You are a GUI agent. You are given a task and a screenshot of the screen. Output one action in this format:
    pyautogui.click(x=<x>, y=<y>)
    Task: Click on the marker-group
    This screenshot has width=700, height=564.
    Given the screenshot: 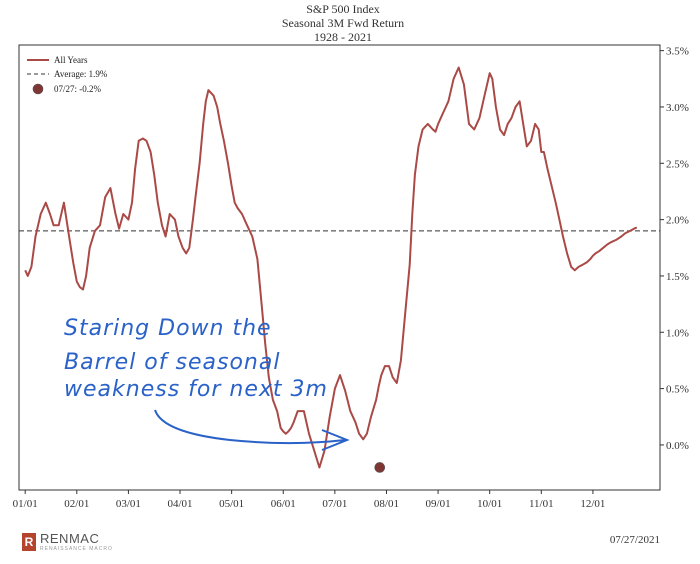 What is the action you would take?
    pyautogui.click(x=380, y=467)
    